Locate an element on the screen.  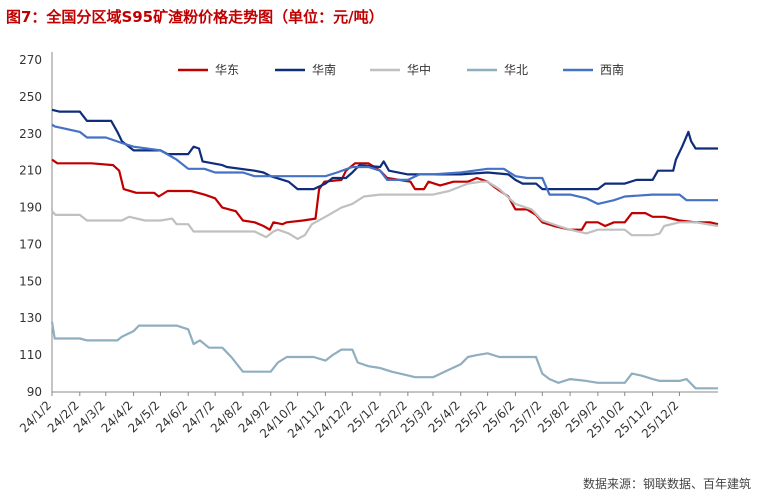
y-tick-label: 130 is located at coordinates (30, 318).